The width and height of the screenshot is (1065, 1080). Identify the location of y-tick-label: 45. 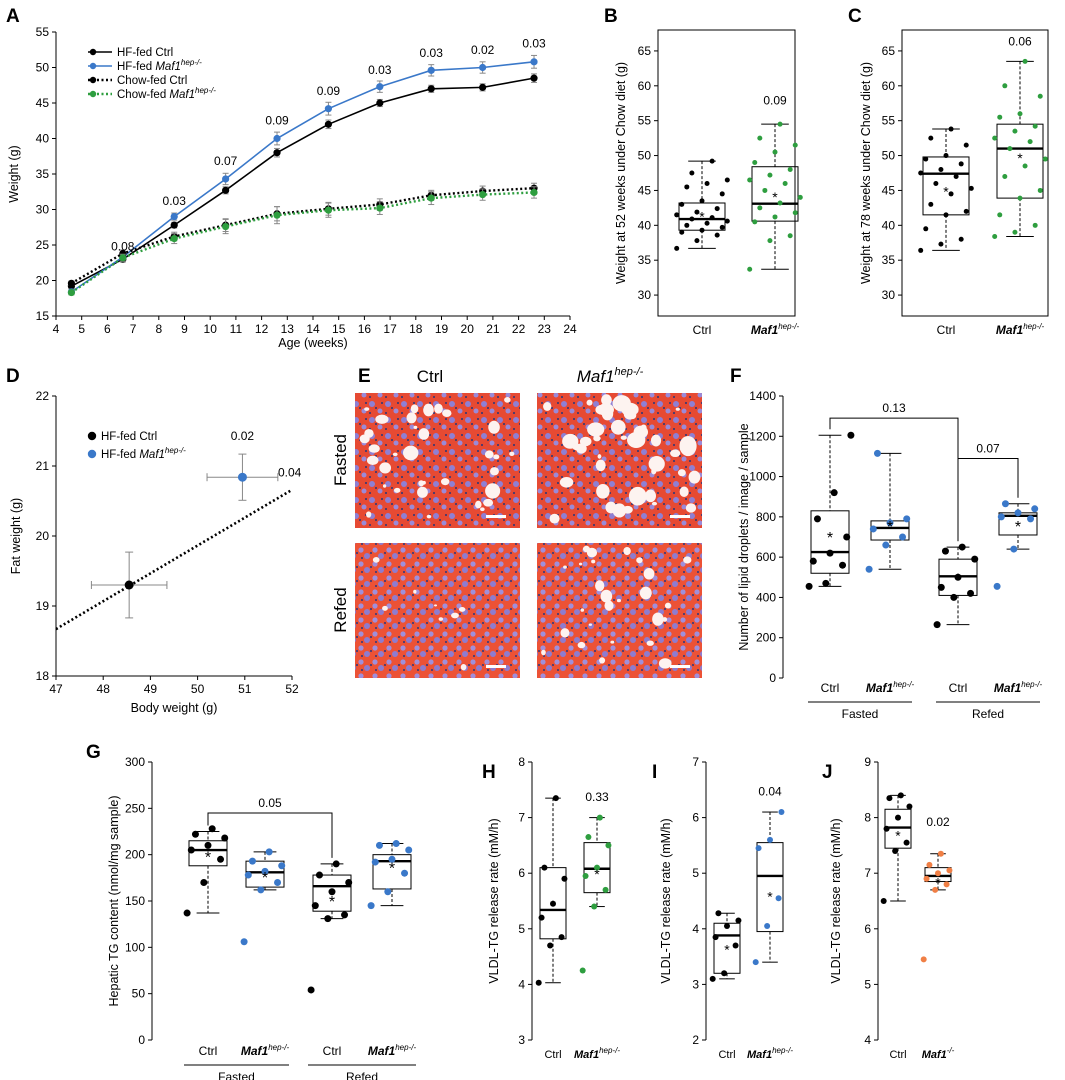
(645, 190).